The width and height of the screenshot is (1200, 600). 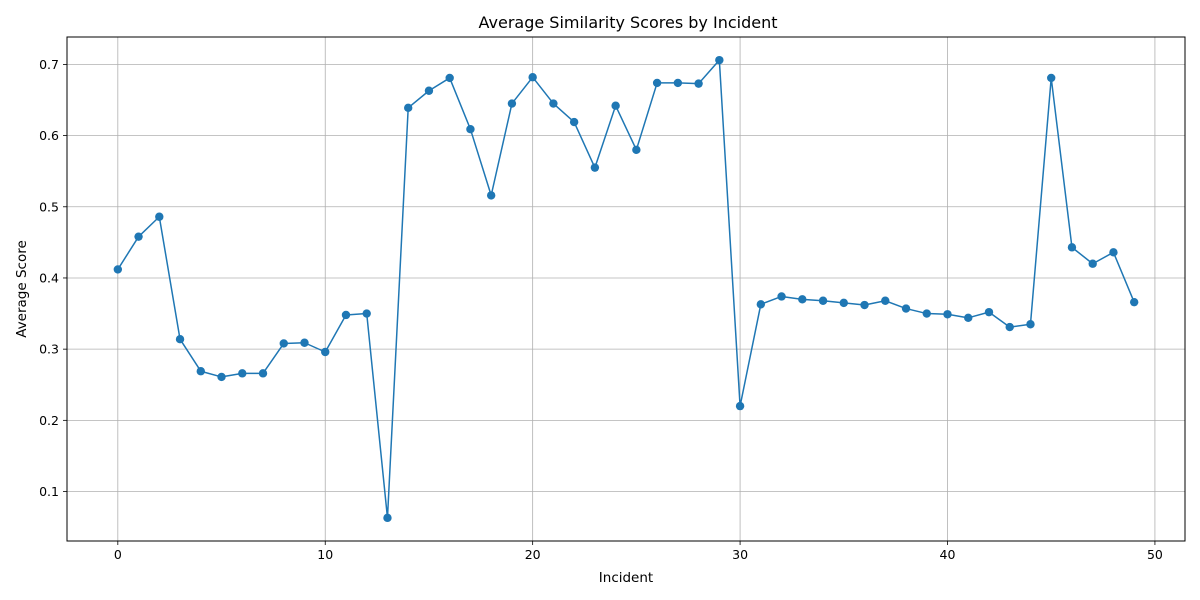 I want to click on chart-title: Average Similarity Scores by Incident, so click(x=628, y=22).